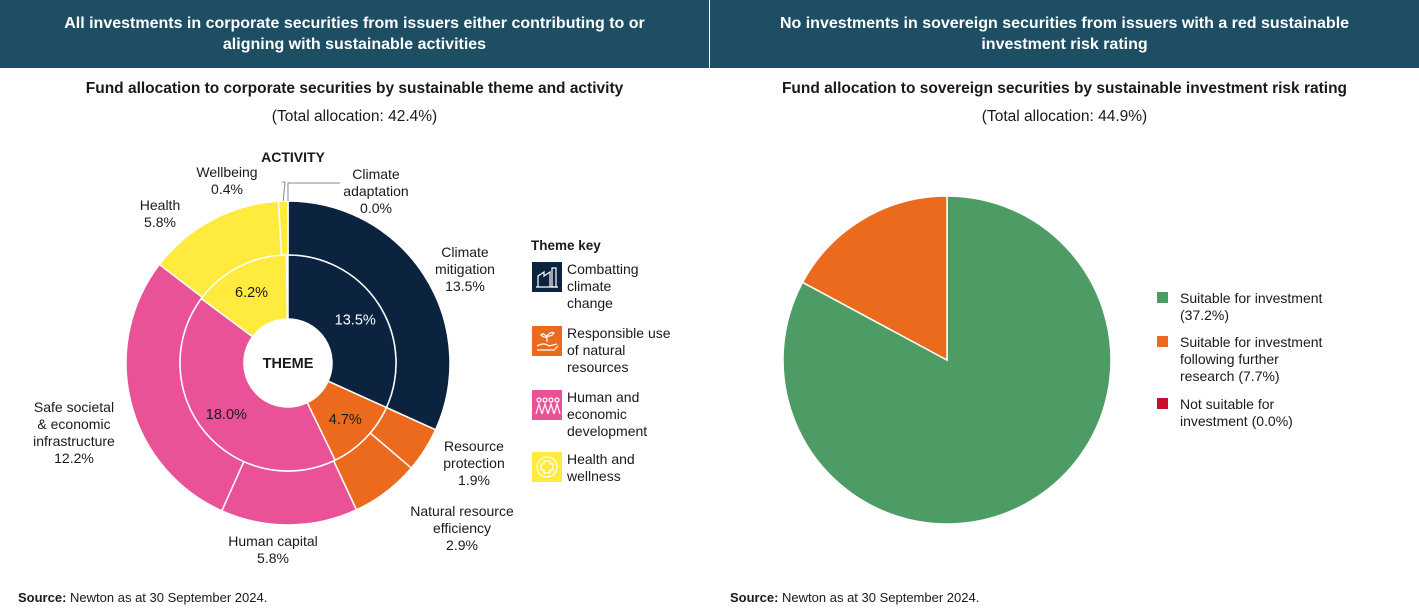 This screenshot has height=608, width=1419. What do you see at coordinates (465, 269) in the screenshot?
I see `outer-label-climate-mitigation: Climate mitigation 13.5%` at bounding box center [465, 269].